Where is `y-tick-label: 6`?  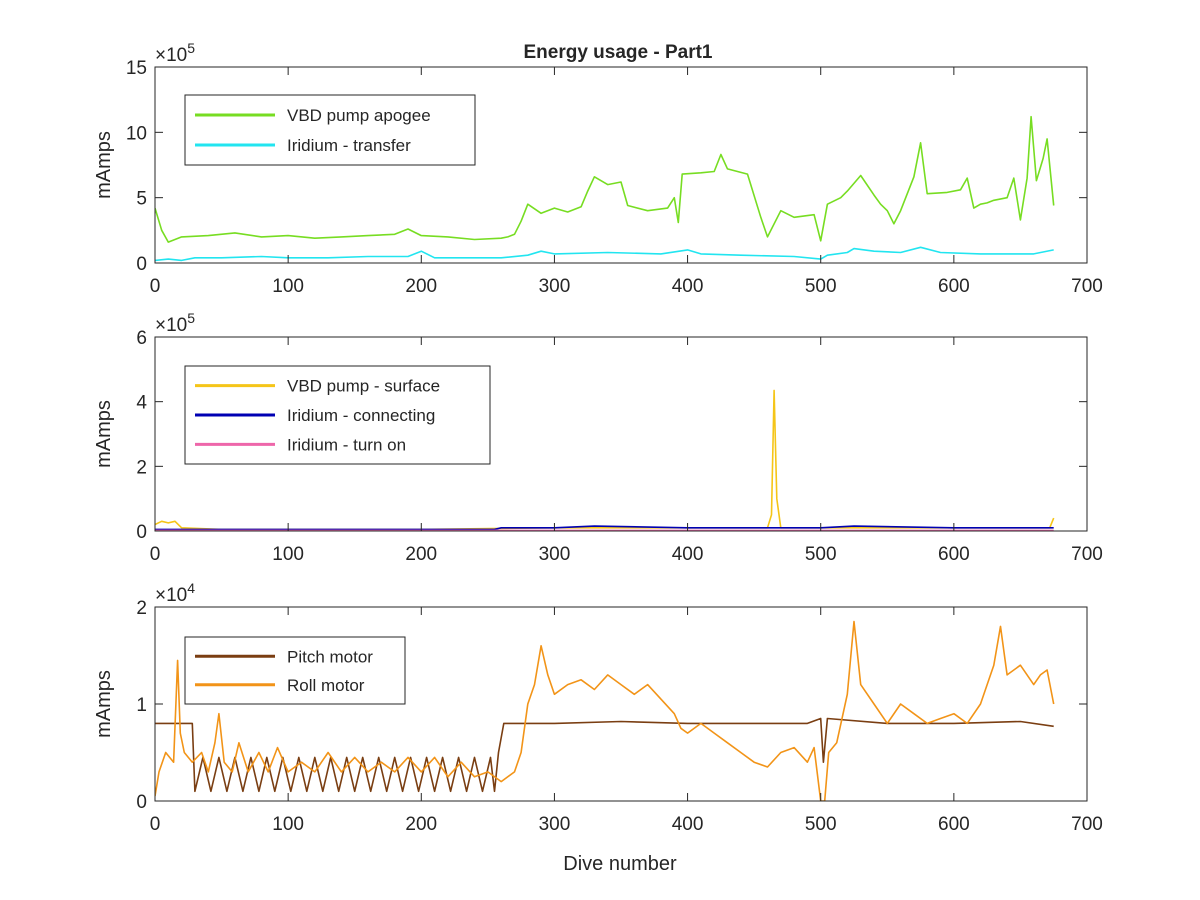
y-tick-label: 6 is located at coordinates (141, 338).